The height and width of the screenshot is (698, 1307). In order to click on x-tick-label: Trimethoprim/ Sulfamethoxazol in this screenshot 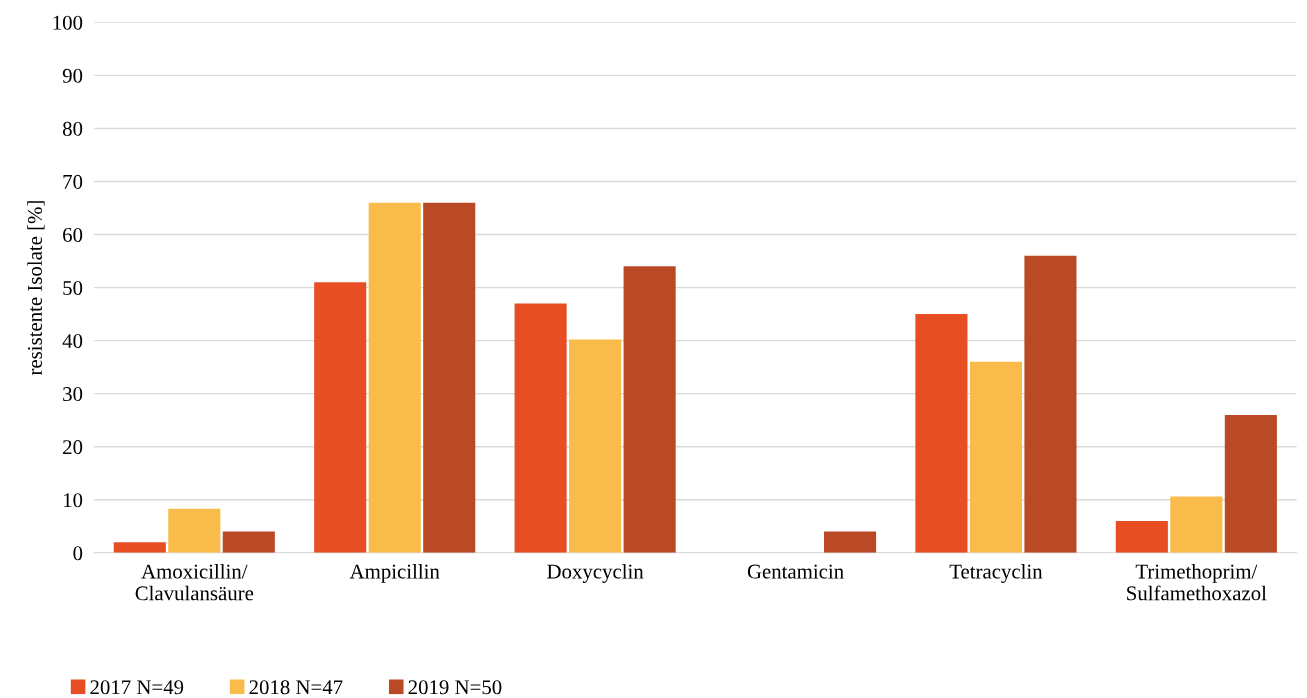, I will do `click(1197, 582)`.